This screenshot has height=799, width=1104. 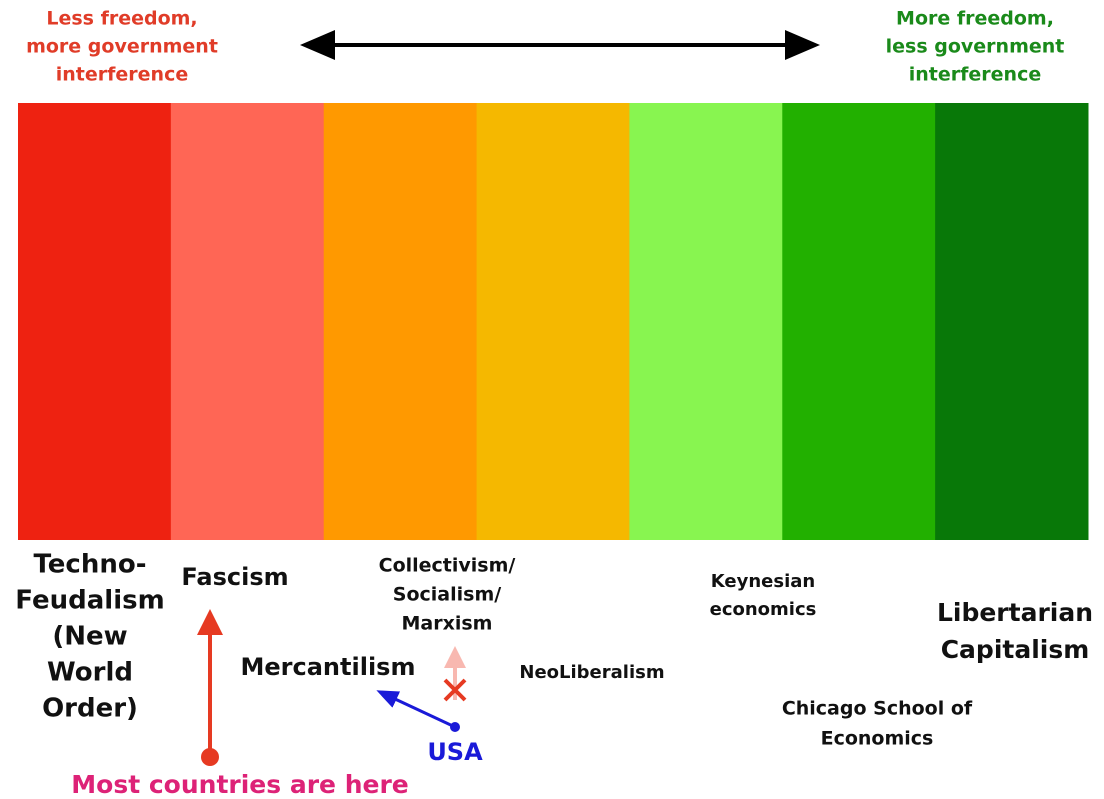 I want to click on header-left: more government, so click(x=122, y=47).